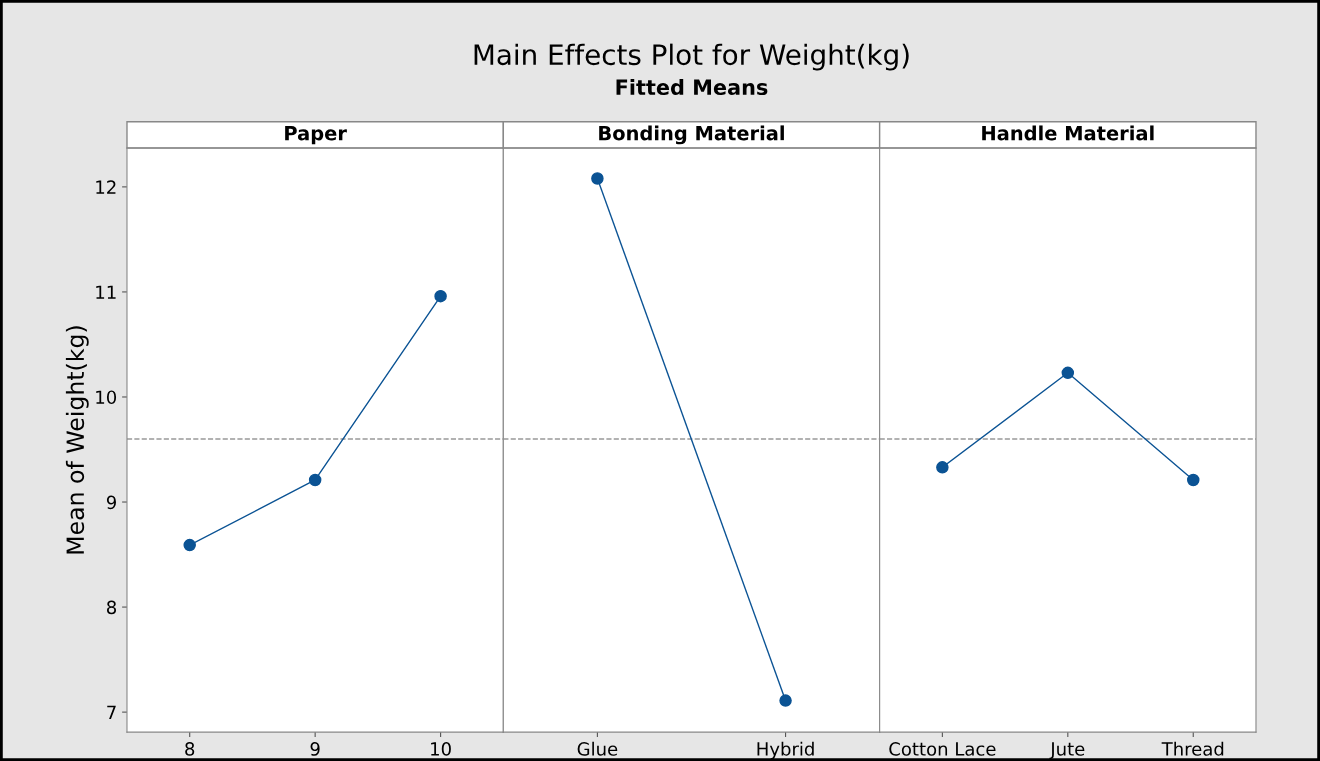 This screenshot has height=761, width=1320. Describe the element at coordinates (1068, 133) in the screenshot. I see `chart-title: Handle Material` at that location.